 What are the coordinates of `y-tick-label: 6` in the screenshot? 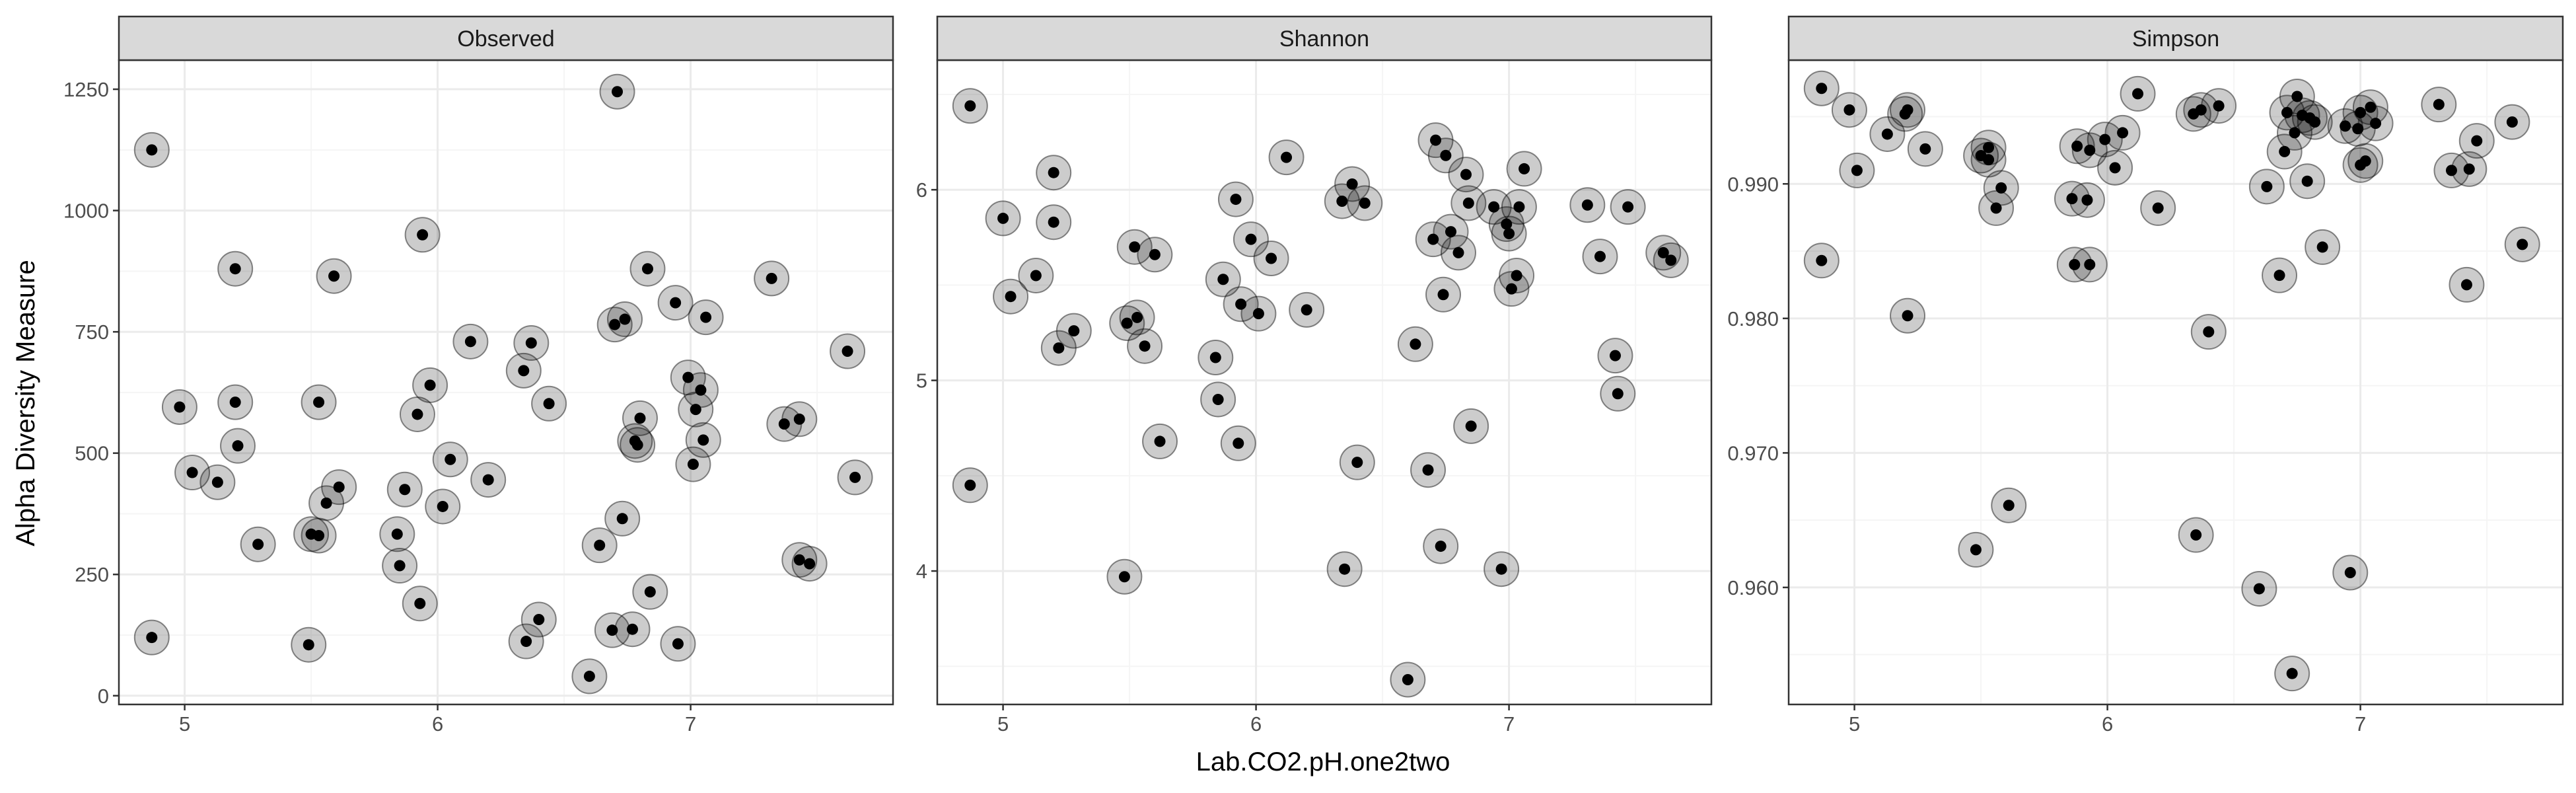 It's located at (922, 190).